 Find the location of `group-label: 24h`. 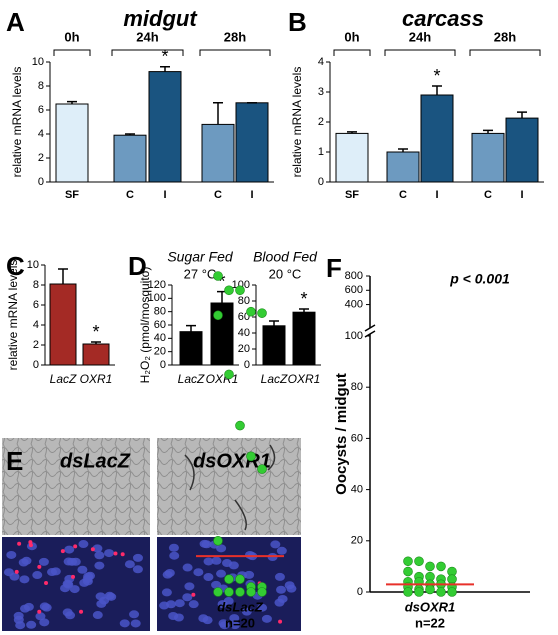

group-label: 24h is located at coordinates (420, 36).